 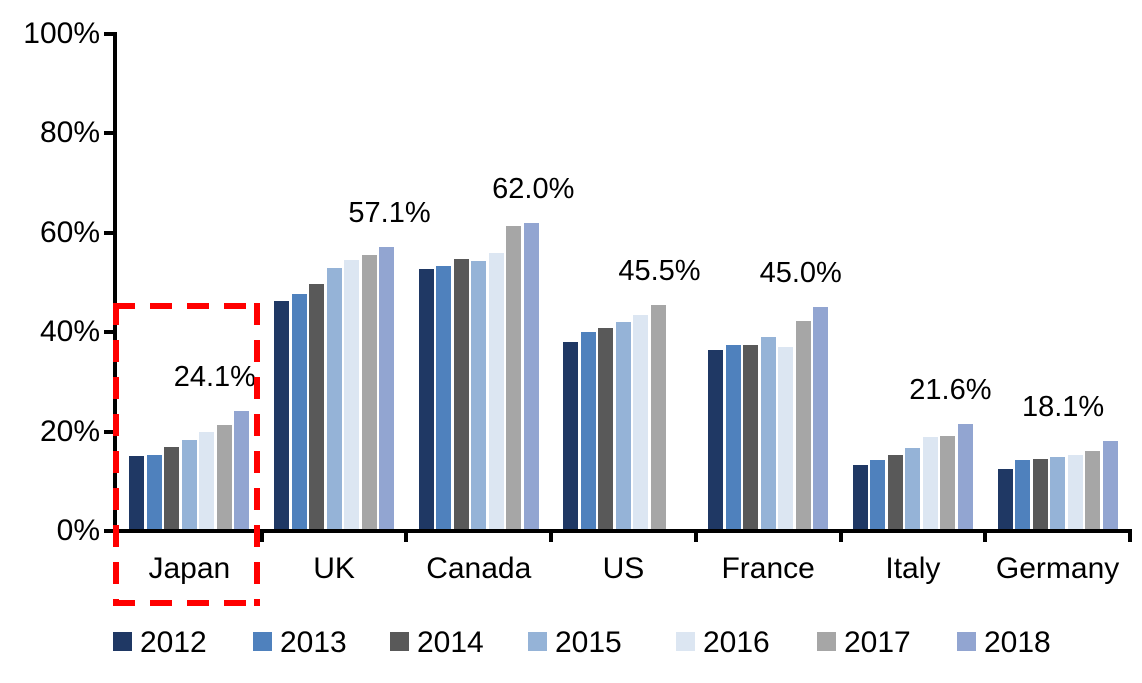 I want to click on bar-2016-japan, so click(x=207, y=481).